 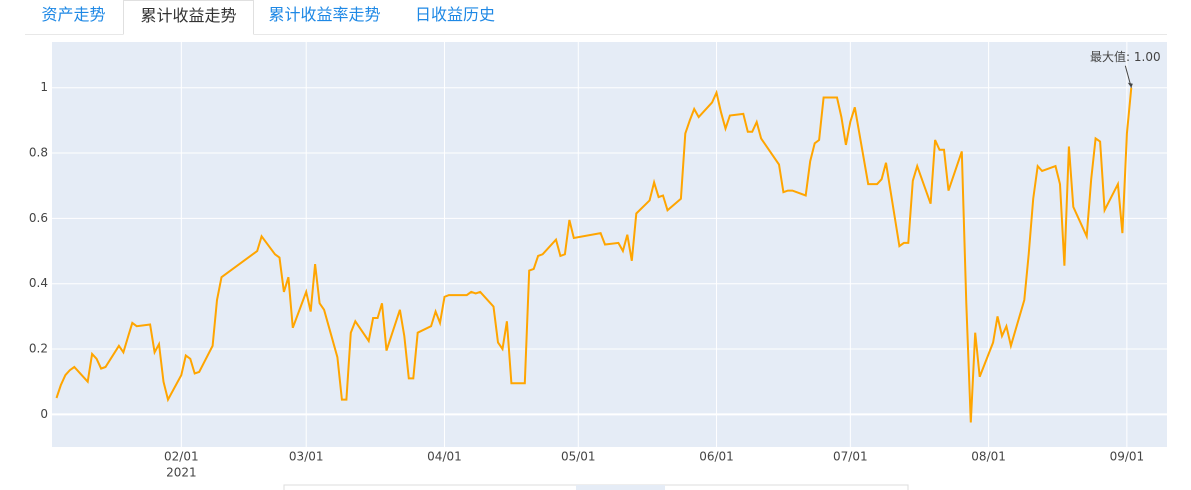 What do you see at coordinates (850, 457) in the screenshot?
I see `x-tick-label: 07/01` at bounding box center [850, 457].